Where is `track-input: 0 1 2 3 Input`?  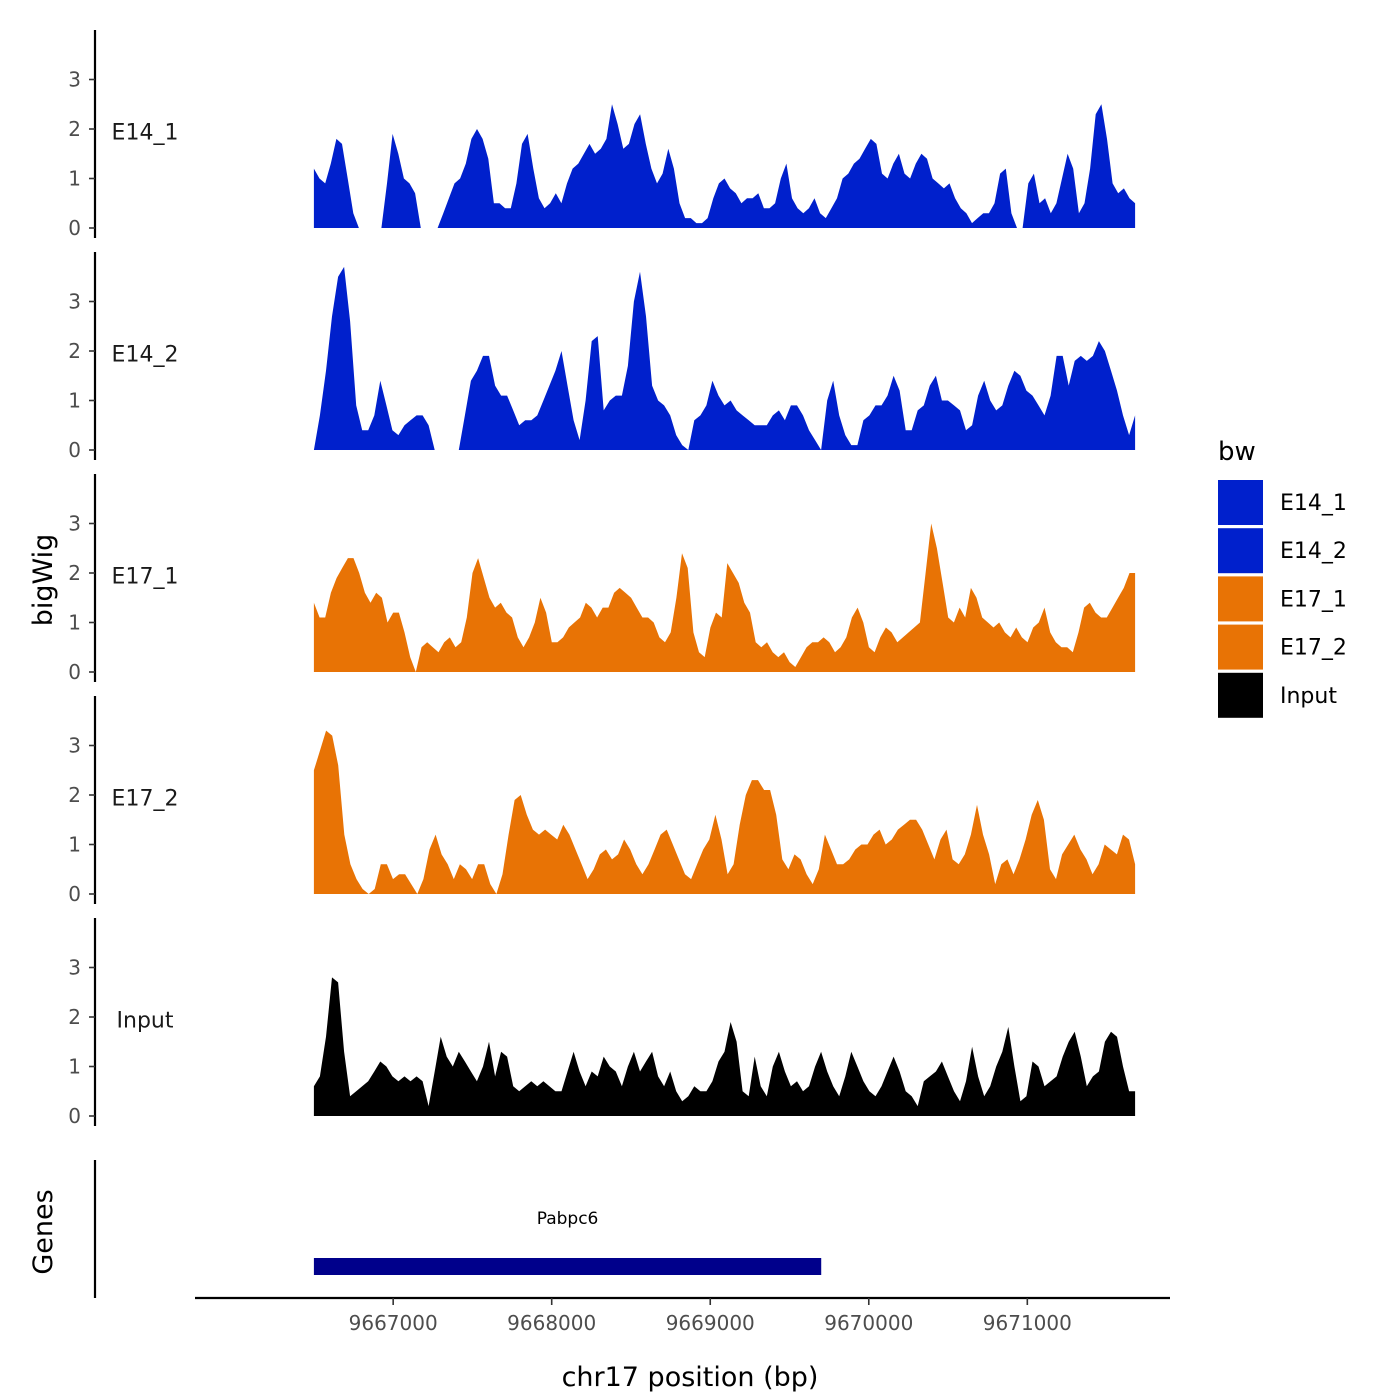 track-input: 0 1 2 3 Input is located at coordinates (602, 1023).